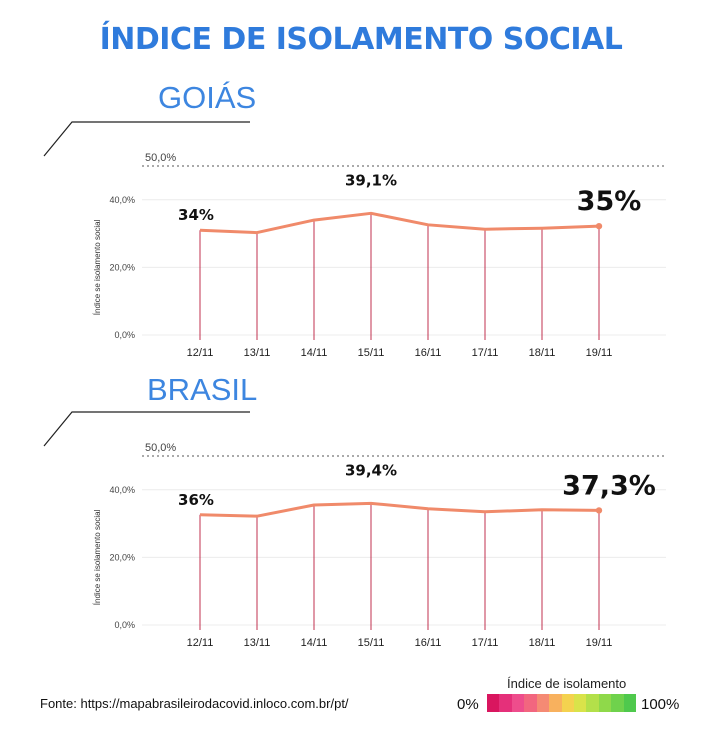 The image size is (722, 752). What do you see at coordinates (196, 500) in the screenshot?
I see `data-label: 36%` at bounding box center [196, 500].